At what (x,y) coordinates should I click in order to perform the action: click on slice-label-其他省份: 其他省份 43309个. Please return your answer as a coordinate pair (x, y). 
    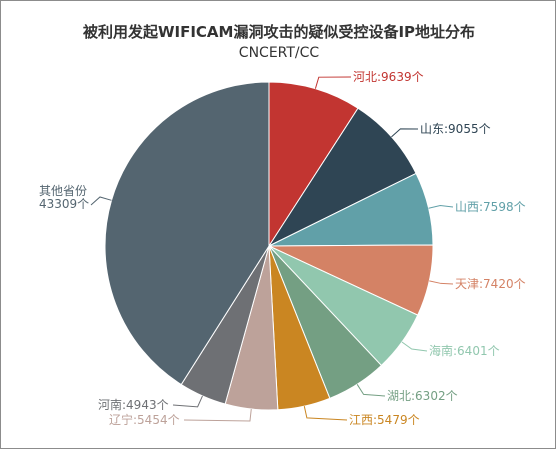
    Looking at the image, I should click on (64, 197).